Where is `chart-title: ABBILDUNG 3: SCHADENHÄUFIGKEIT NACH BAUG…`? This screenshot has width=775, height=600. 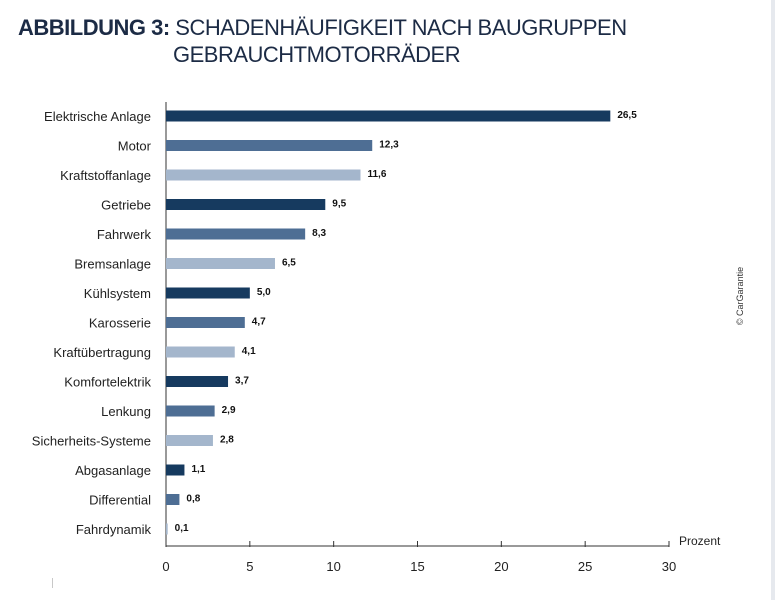
chart-title: ABBILDUNG 3: SCHADENHÄUFIGKEIT NACH BAUG… is located at coordinates (322, 41).